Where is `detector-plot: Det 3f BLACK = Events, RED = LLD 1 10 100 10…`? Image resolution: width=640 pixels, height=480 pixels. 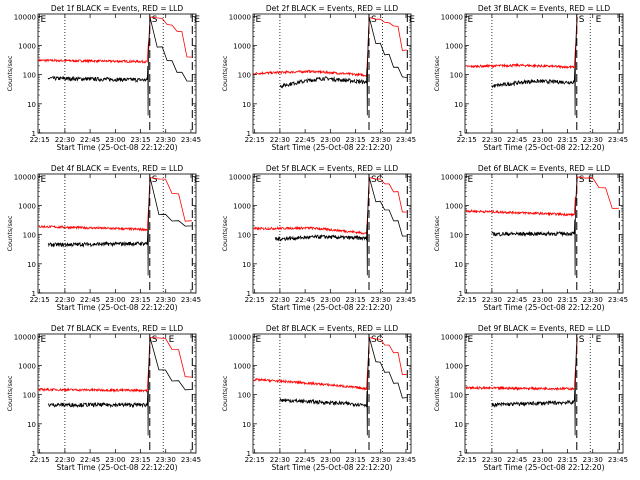 detector-plot: Det 3f BLACK = Events, RED = LLD 1 10 100 10… is located at coordinates (530, 78).